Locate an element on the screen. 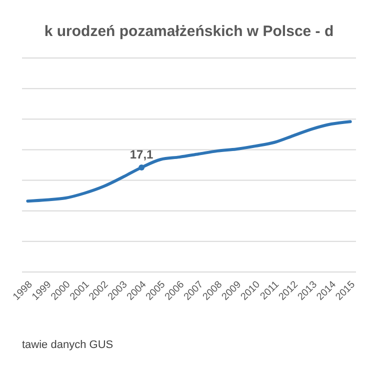 This screenshot has width=378, height=370. data-label: 17,1 is located at coordinates (142, 154).